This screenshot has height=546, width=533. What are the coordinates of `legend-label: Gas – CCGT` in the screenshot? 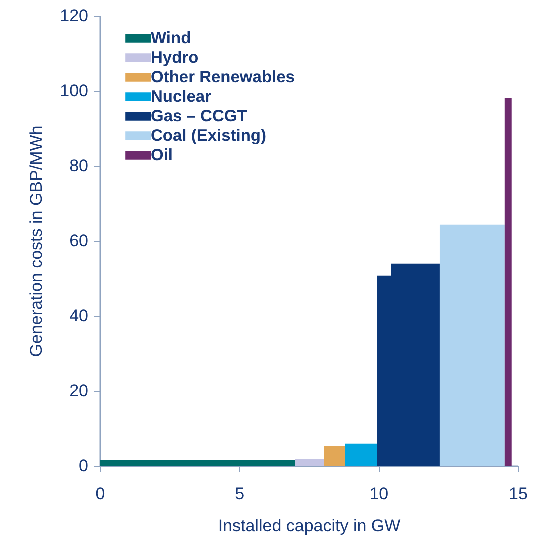 It's located at (199, 117).